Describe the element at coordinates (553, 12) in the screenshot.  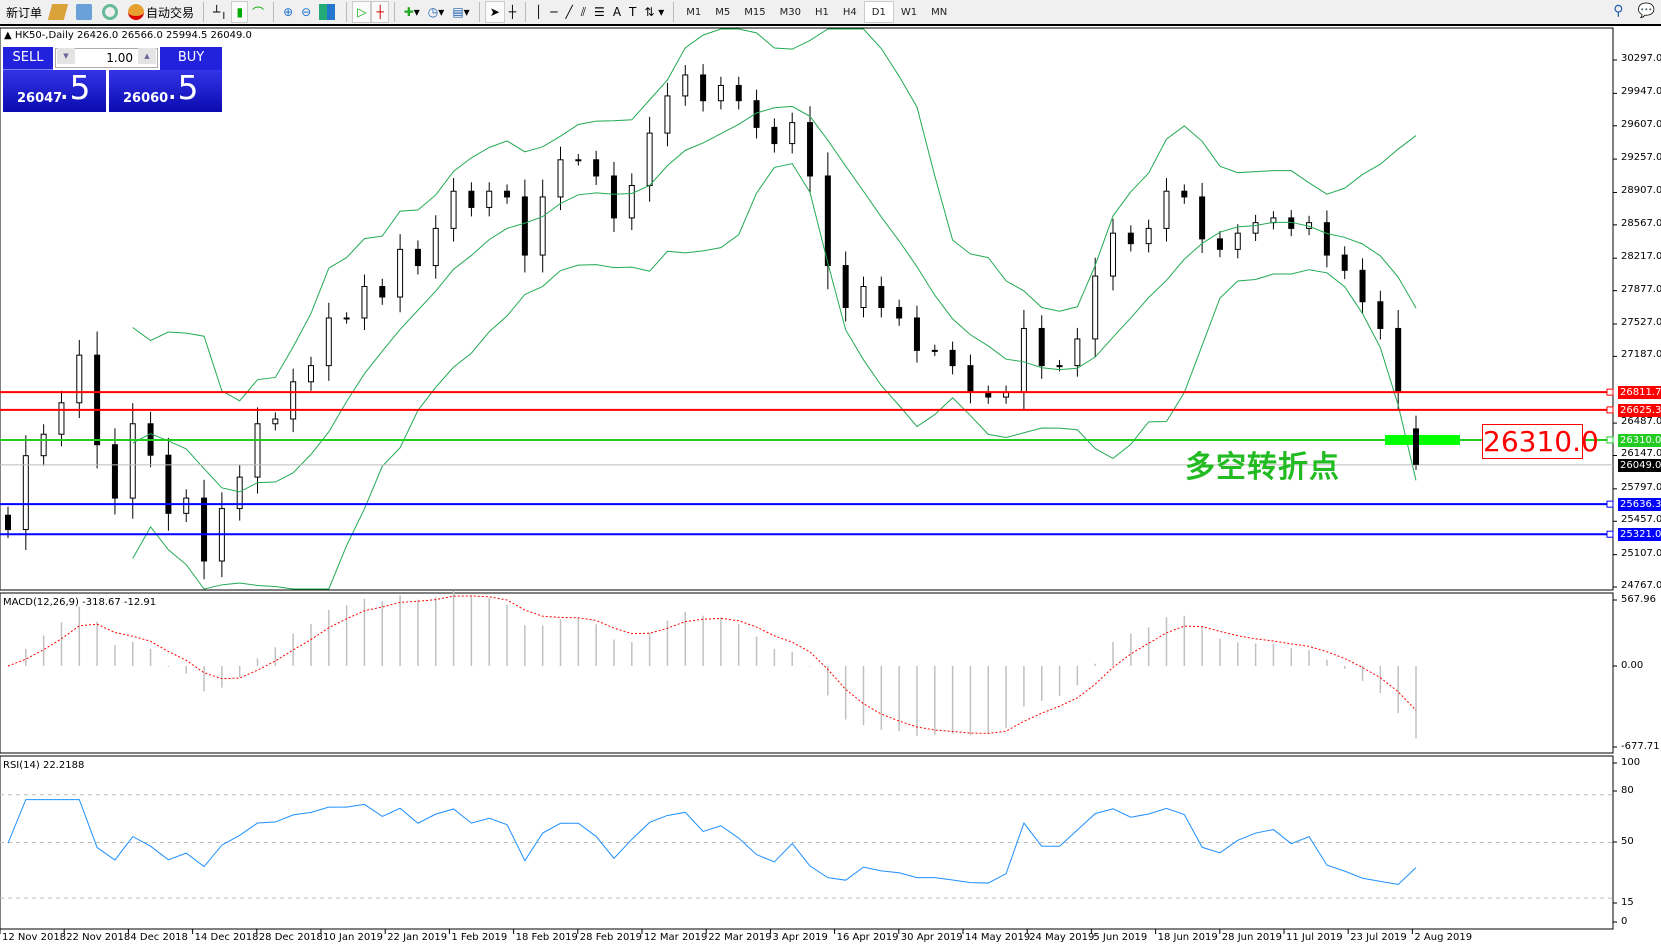
I see `horizontal-line-button: ─` at that location.